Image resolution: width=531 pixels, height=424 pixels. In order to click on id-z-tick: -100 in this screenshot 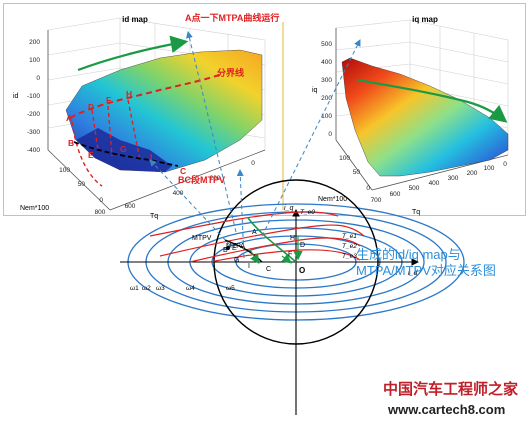, I will do `click(33, 96)`.